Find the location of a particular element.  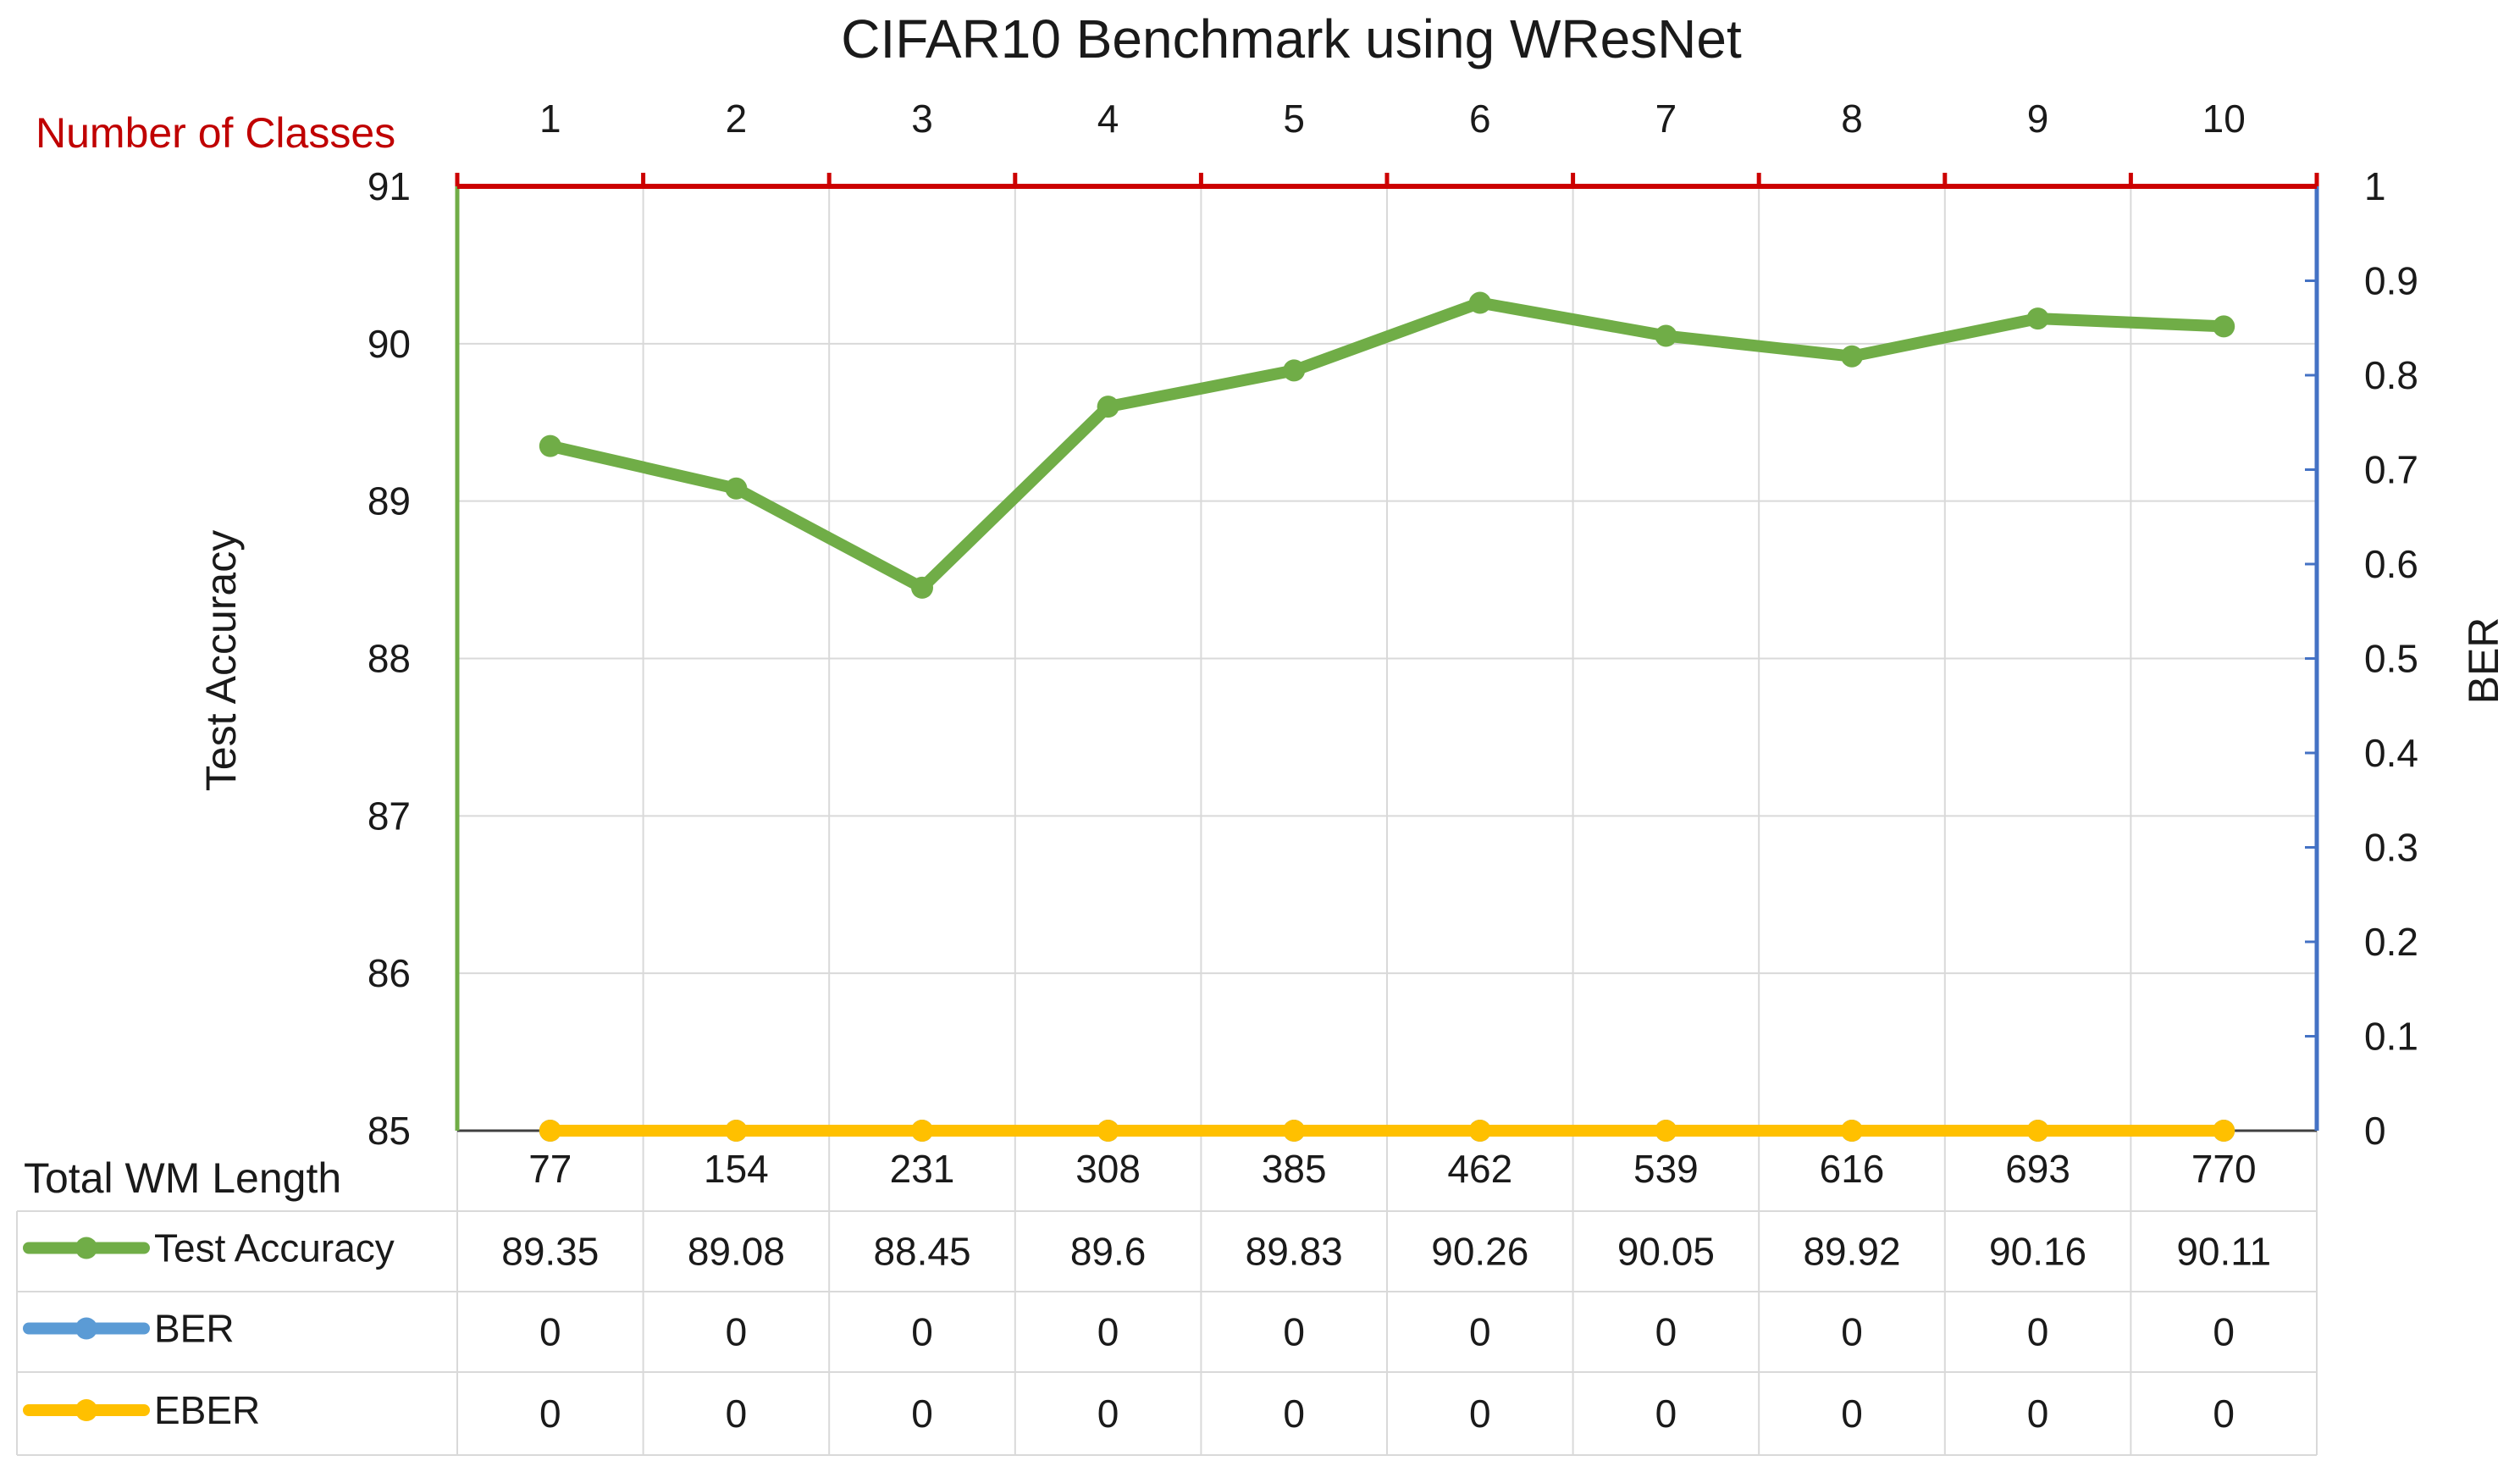

y2-tick-label: 1 is located at coordinates (2375, 186).